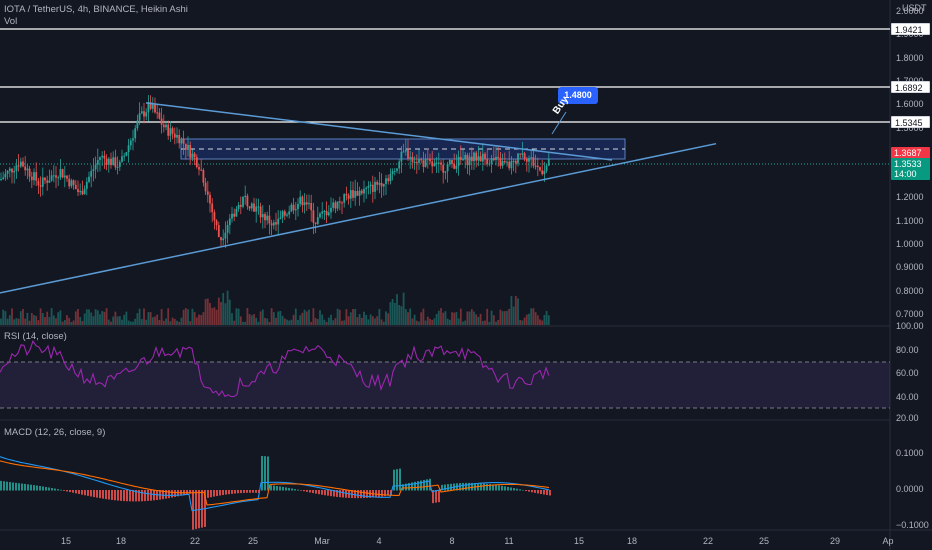  Describe the element at coordinates (910, 87) in the screenshot. I see `level-label-2: 1.6892` at that location.